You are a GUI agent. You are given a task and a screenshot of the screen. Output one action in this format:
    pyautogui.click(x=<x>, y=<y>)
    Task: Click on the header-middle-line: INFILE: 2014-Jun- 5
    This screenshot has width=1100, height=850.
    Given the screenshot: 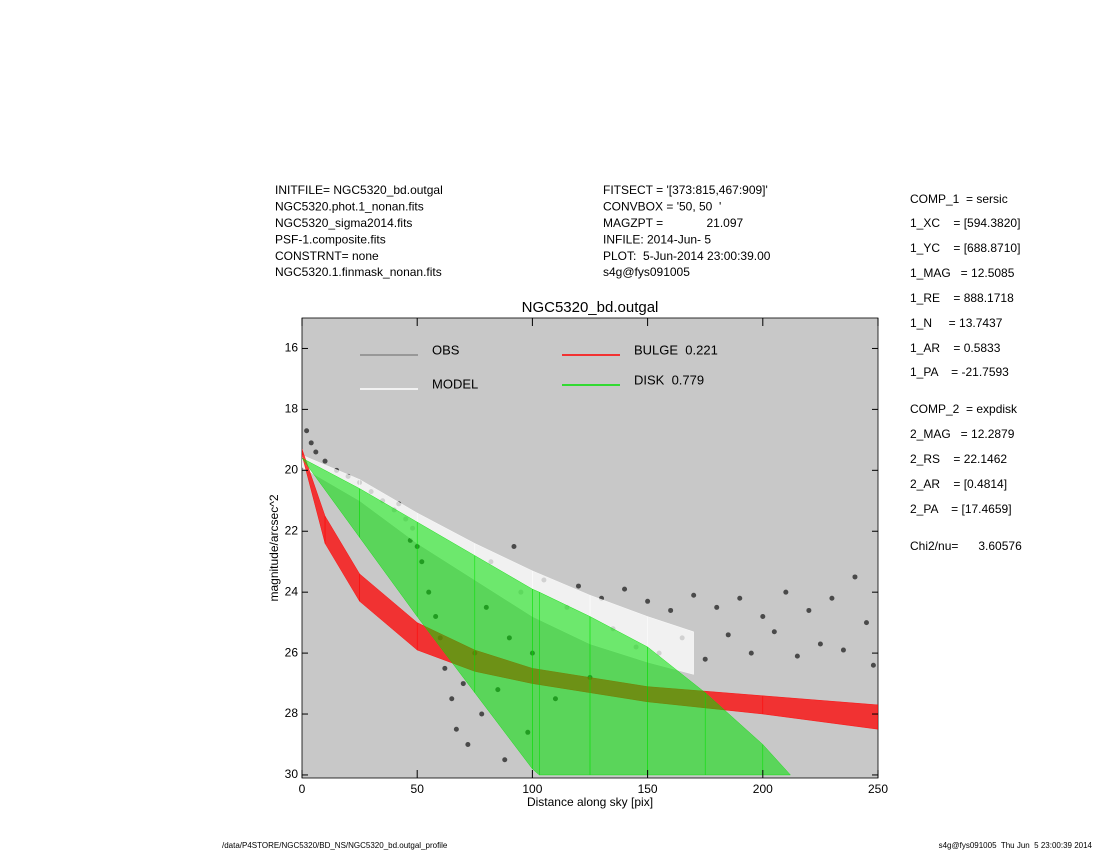 What is the action you would take?
    pyautogui.click(x=657, y=239)
    